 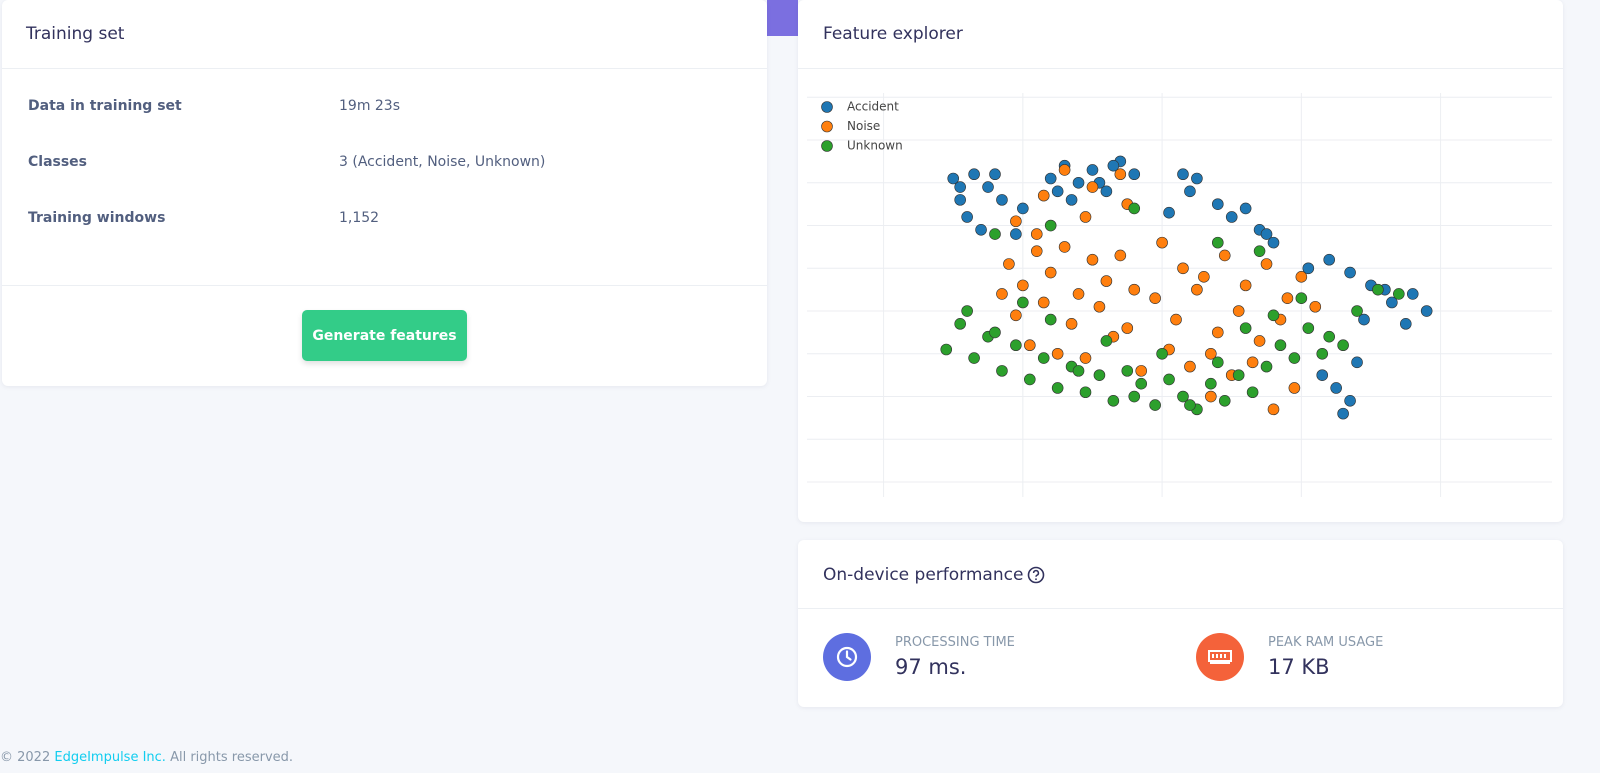 I want to click on legend-label: Unknown, so click(x=875, y=146).